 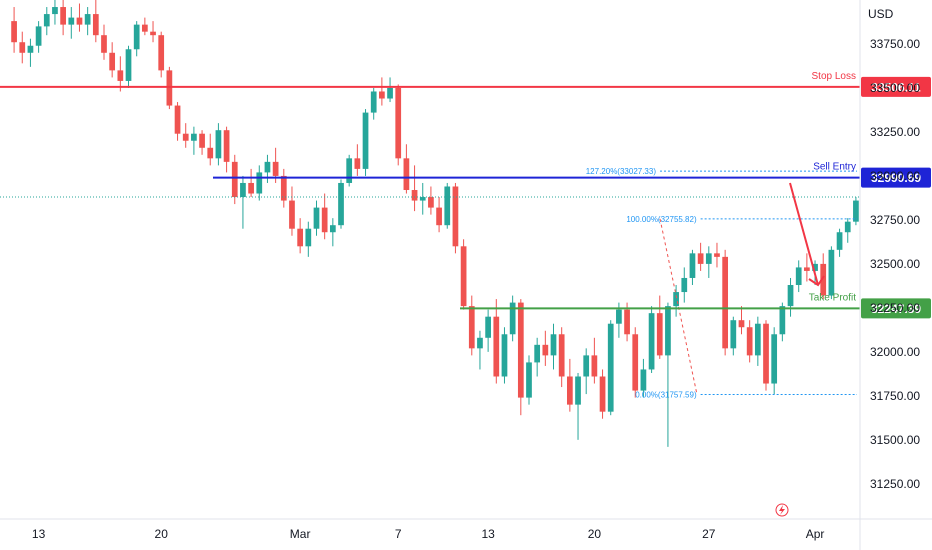 I want to click on currency-label: USD, so click(x=881, y=14).